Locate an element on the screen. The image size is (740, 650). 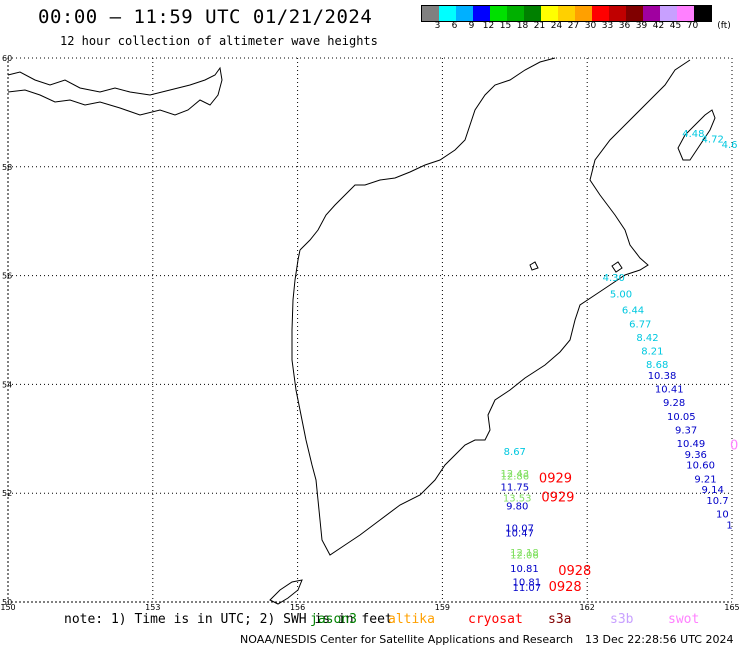
lon-tick-label: 162 is located at coordinates (587, 607).